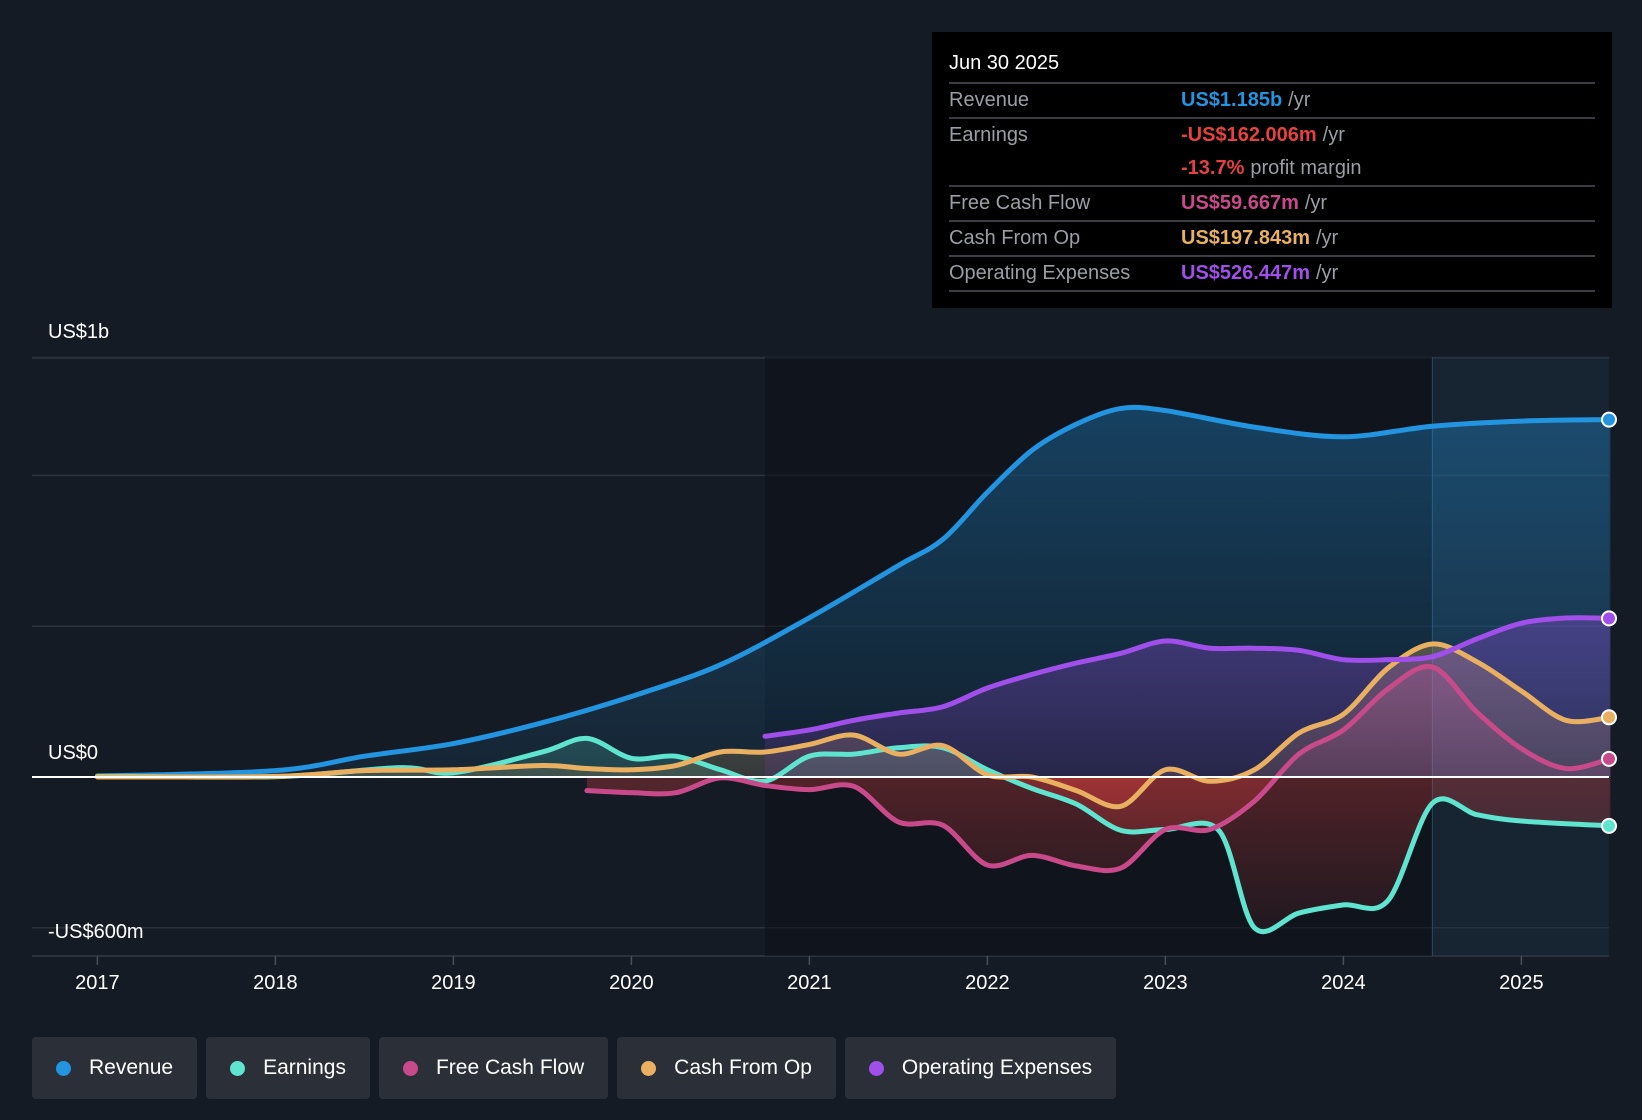 The width and height of the screenshot is (1642, 1120). What do you see at coordinates (1015, 238) in the screenshot?
I see `tooltip-label: Cash From Op` at bounding box center [1015, 238].